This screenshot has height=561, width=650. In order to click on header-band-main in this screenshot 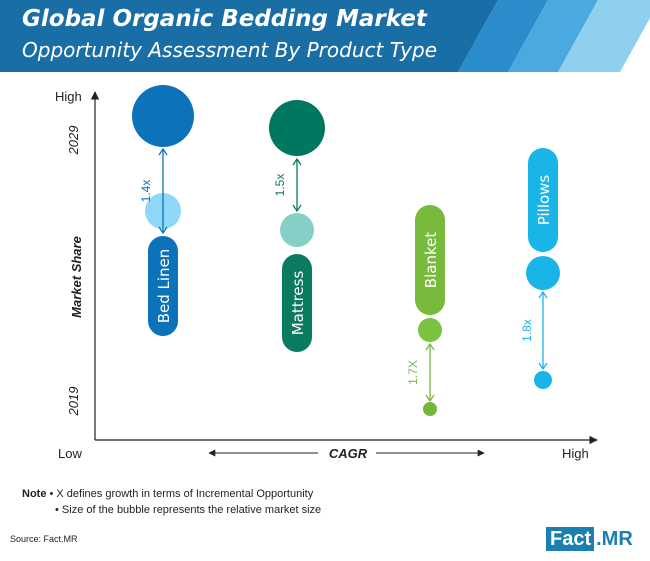, I will do `click(249, 36)`.